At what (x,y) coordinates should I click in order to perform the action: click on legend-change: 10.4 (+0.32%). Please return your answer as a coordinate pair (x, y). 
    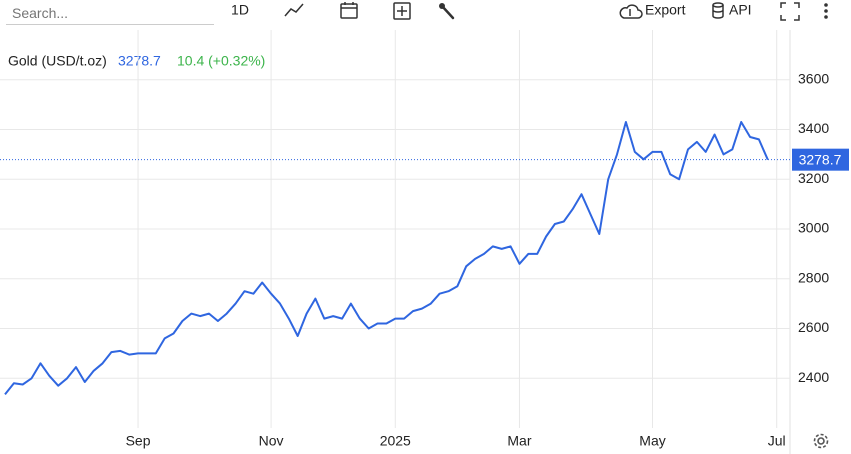
    Looking at the image, I should click on (221, 61).